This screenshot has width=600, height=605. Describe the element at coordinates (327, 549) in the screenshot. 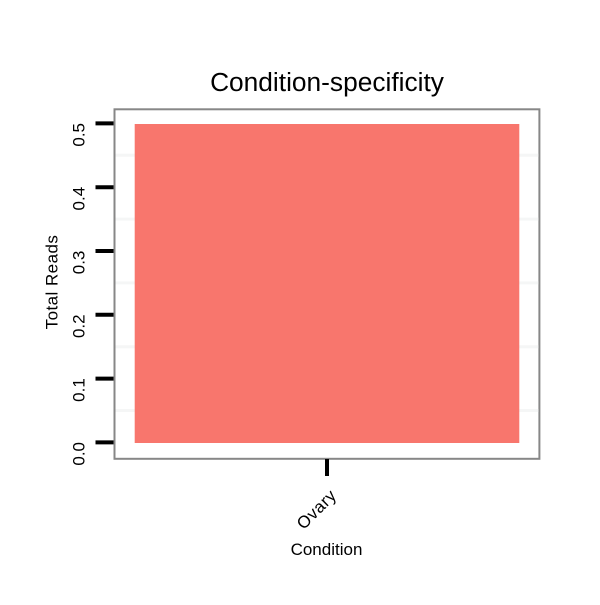

I see `svg-text: Condition` at that location.